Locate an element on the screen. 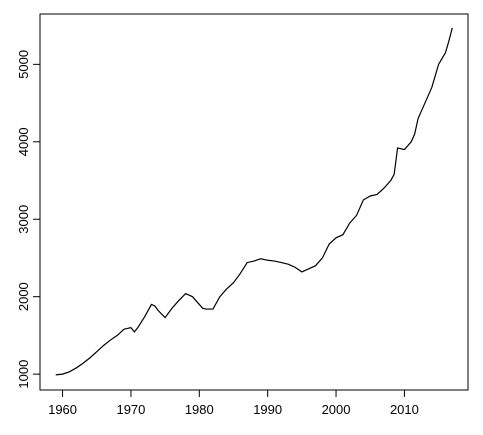 This screenshot has height=435, width=483. y-tick-label: 4000 is located at coordinates (23, 141).